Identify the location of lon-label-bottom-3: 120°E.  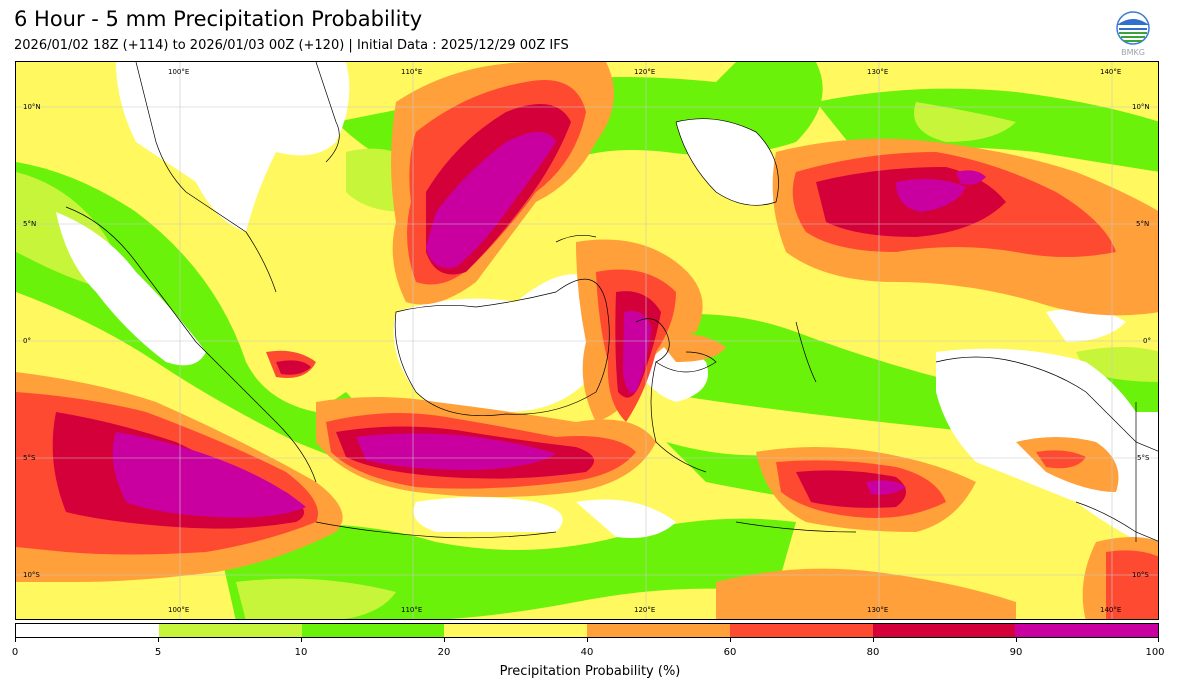
(645, 610).